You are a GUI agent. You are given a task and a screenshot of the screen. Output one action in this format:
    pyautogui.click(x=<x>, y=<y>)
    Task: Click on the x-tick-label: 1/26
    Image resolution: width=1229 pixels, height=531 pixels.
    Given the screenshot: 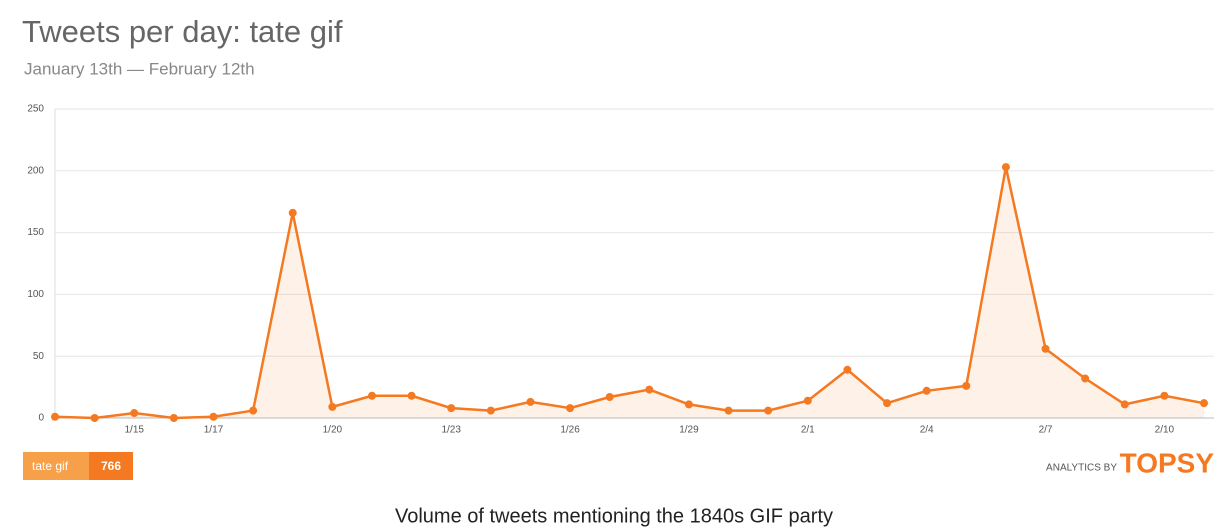 What is the action you would take?
    pyautogui.click(x=570, y=430)
    